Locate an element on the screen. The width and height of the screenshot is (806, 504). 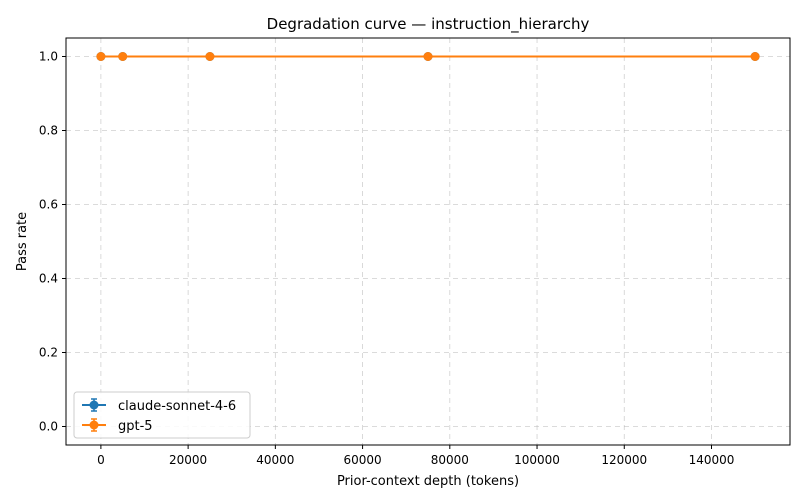
y-tick-label: 0.2 is located at coordinates (48, 353).